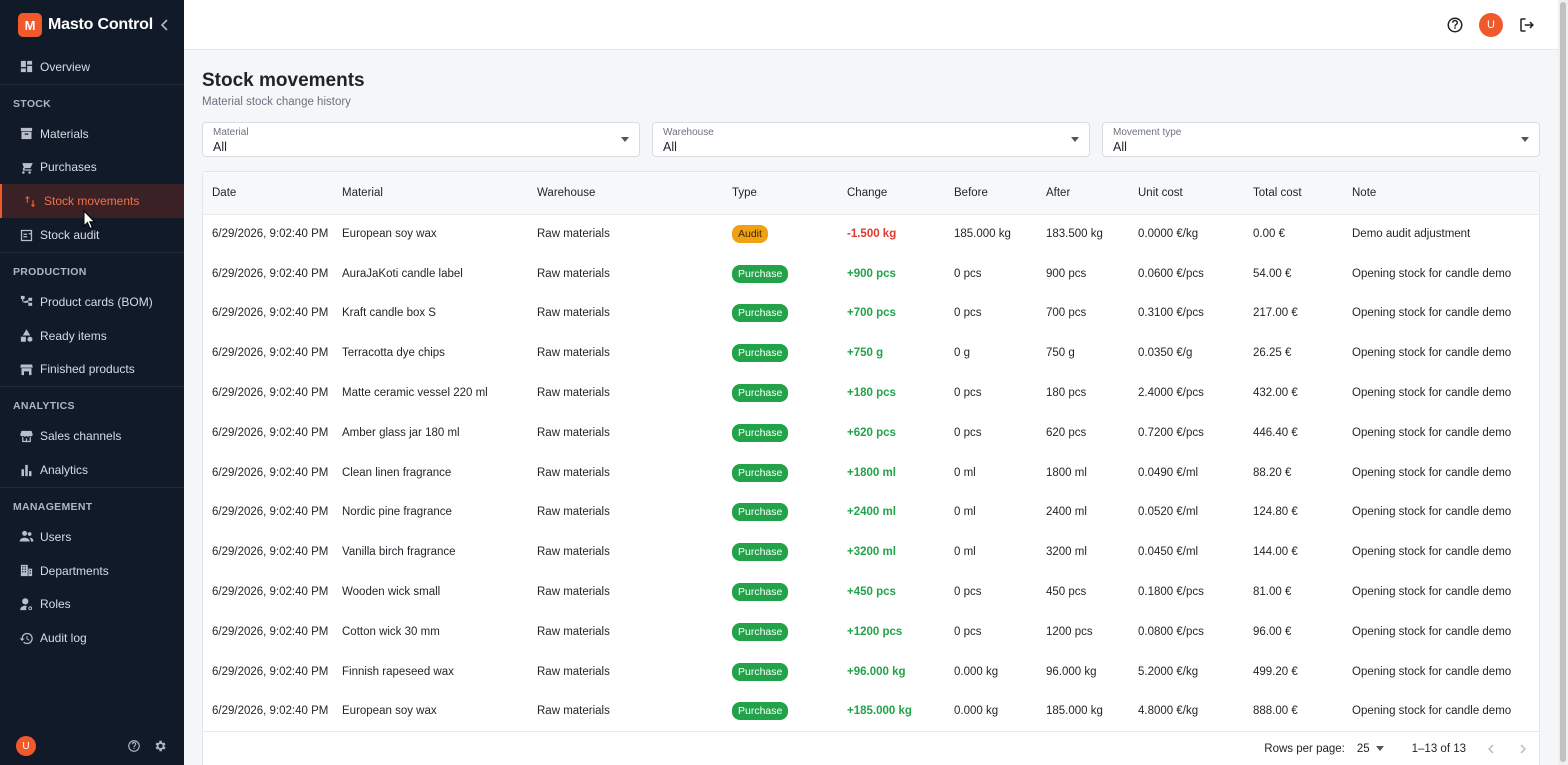 The width and height of the screenshot is (1568, 765). I want to click on filter-label: Movement type, so click(1147, 132).